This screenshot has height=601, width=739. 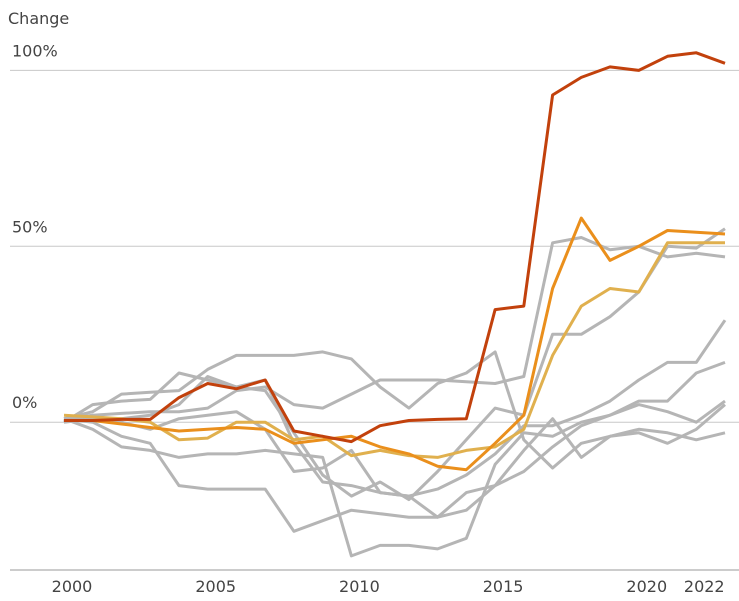 What do you see at coordinates (359, 586) in the screenshot?
I see `x-tick-label: 2010` at bounding box center [359, 586].